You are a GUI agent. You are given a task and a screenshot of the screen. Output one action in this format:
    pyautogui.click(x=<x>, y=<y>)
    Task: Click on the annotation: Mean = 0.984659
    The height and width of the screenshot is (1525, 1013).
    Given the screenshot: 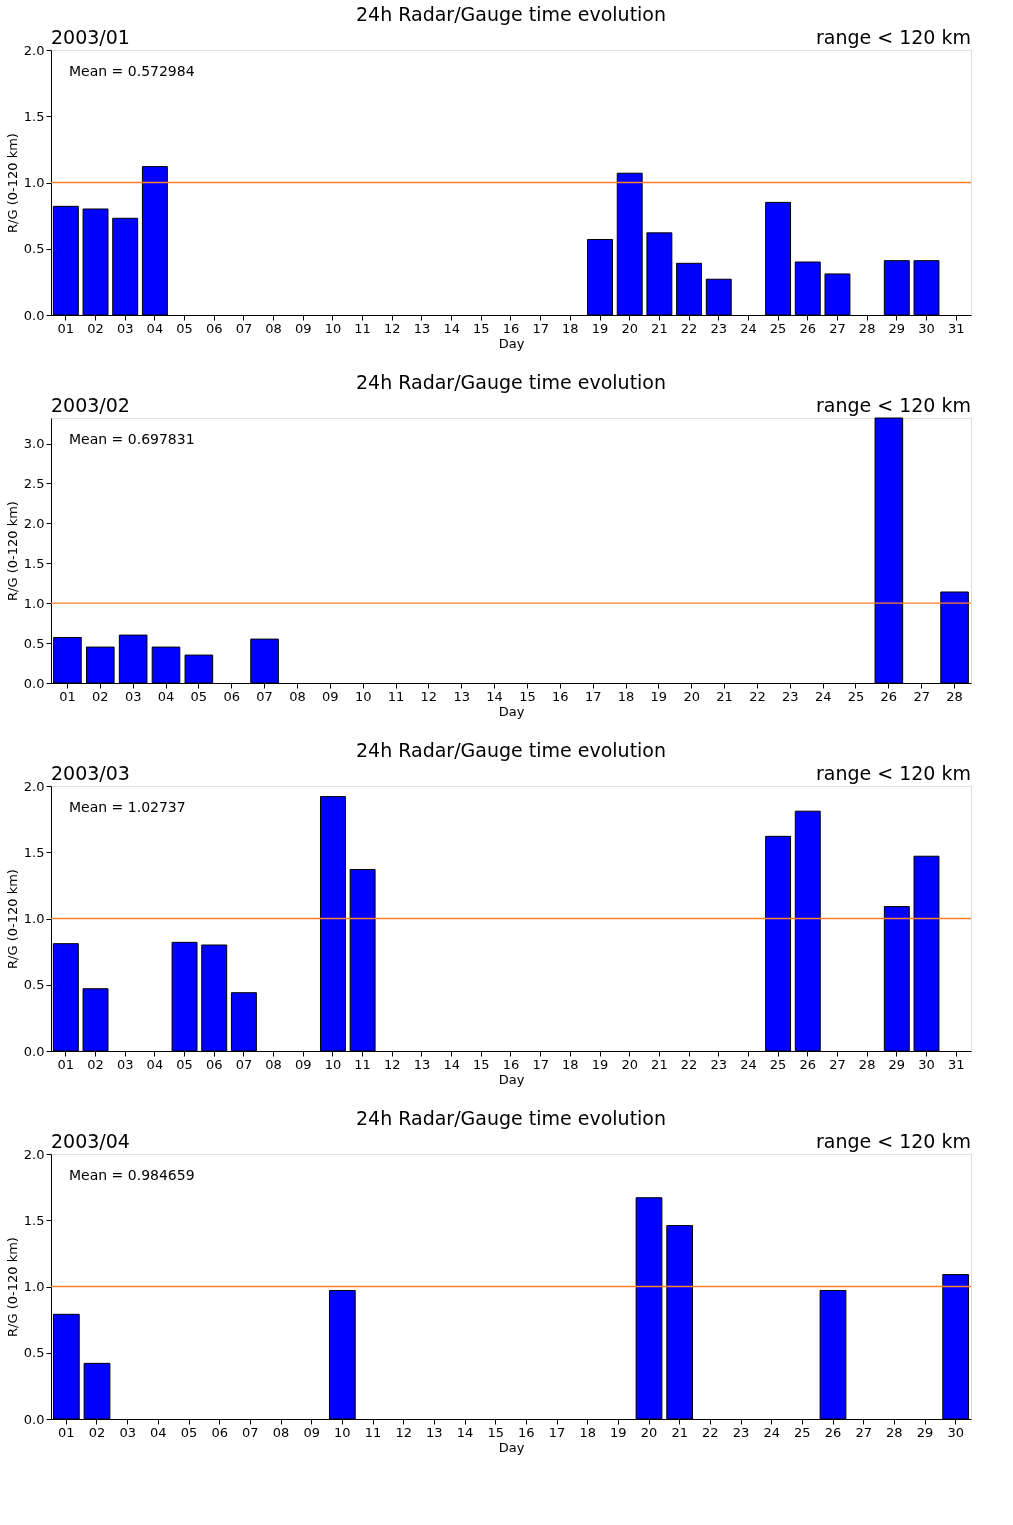 What is the action you would take?
    pyautogui.click(x=132, y=1175)
    